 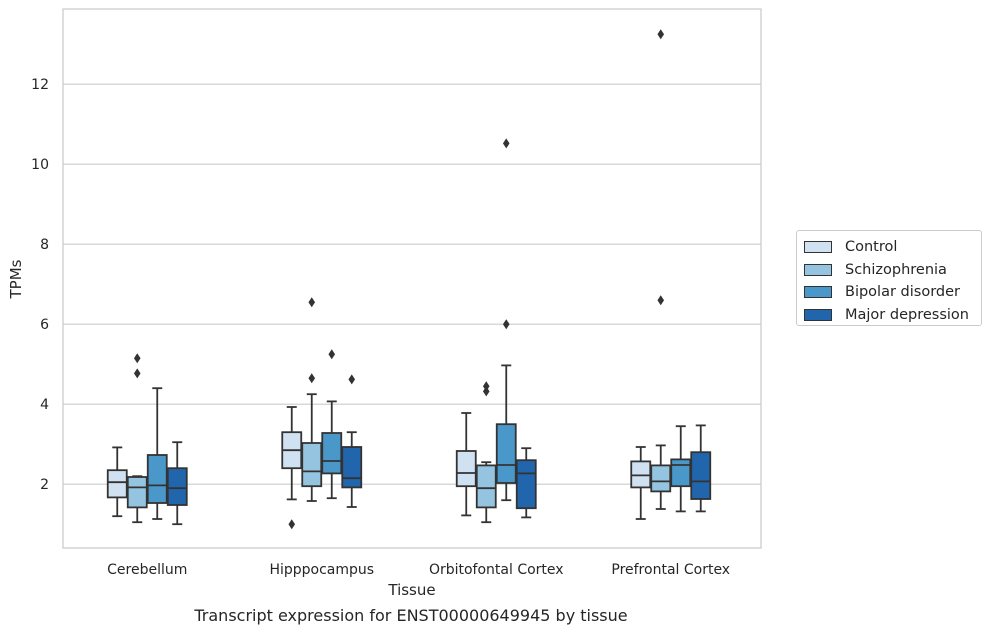 I want to click on x-tick-label: Orbitofontal Cortex, so click(x=496, y=570).